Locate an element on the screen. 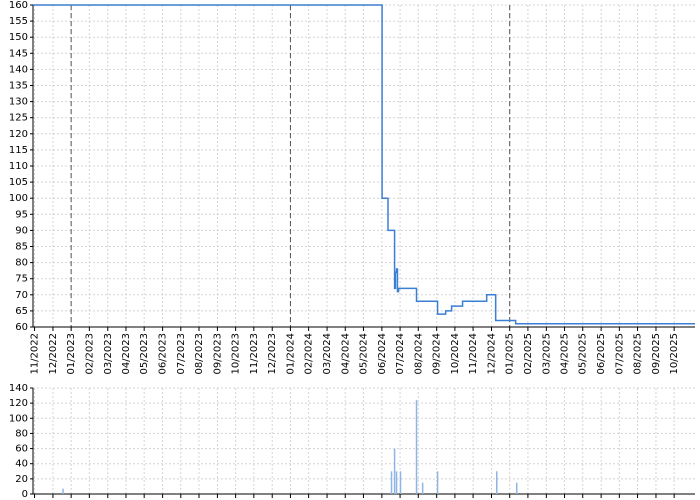  y-tick-label: 125 is located at coordinates (18, 118).